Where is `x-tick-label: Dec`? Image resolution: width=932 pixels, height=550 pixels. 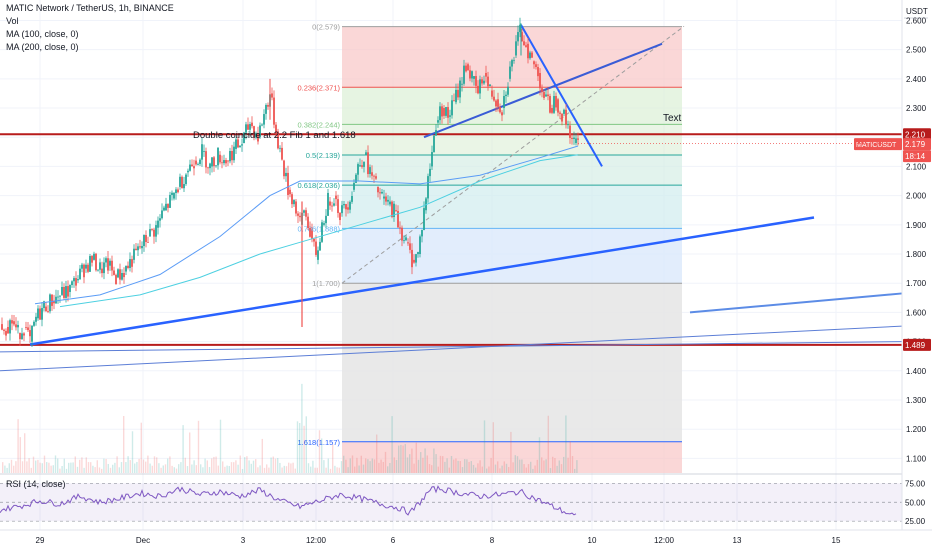
x-tick-label: Dec is located at coordinates (143, 540).